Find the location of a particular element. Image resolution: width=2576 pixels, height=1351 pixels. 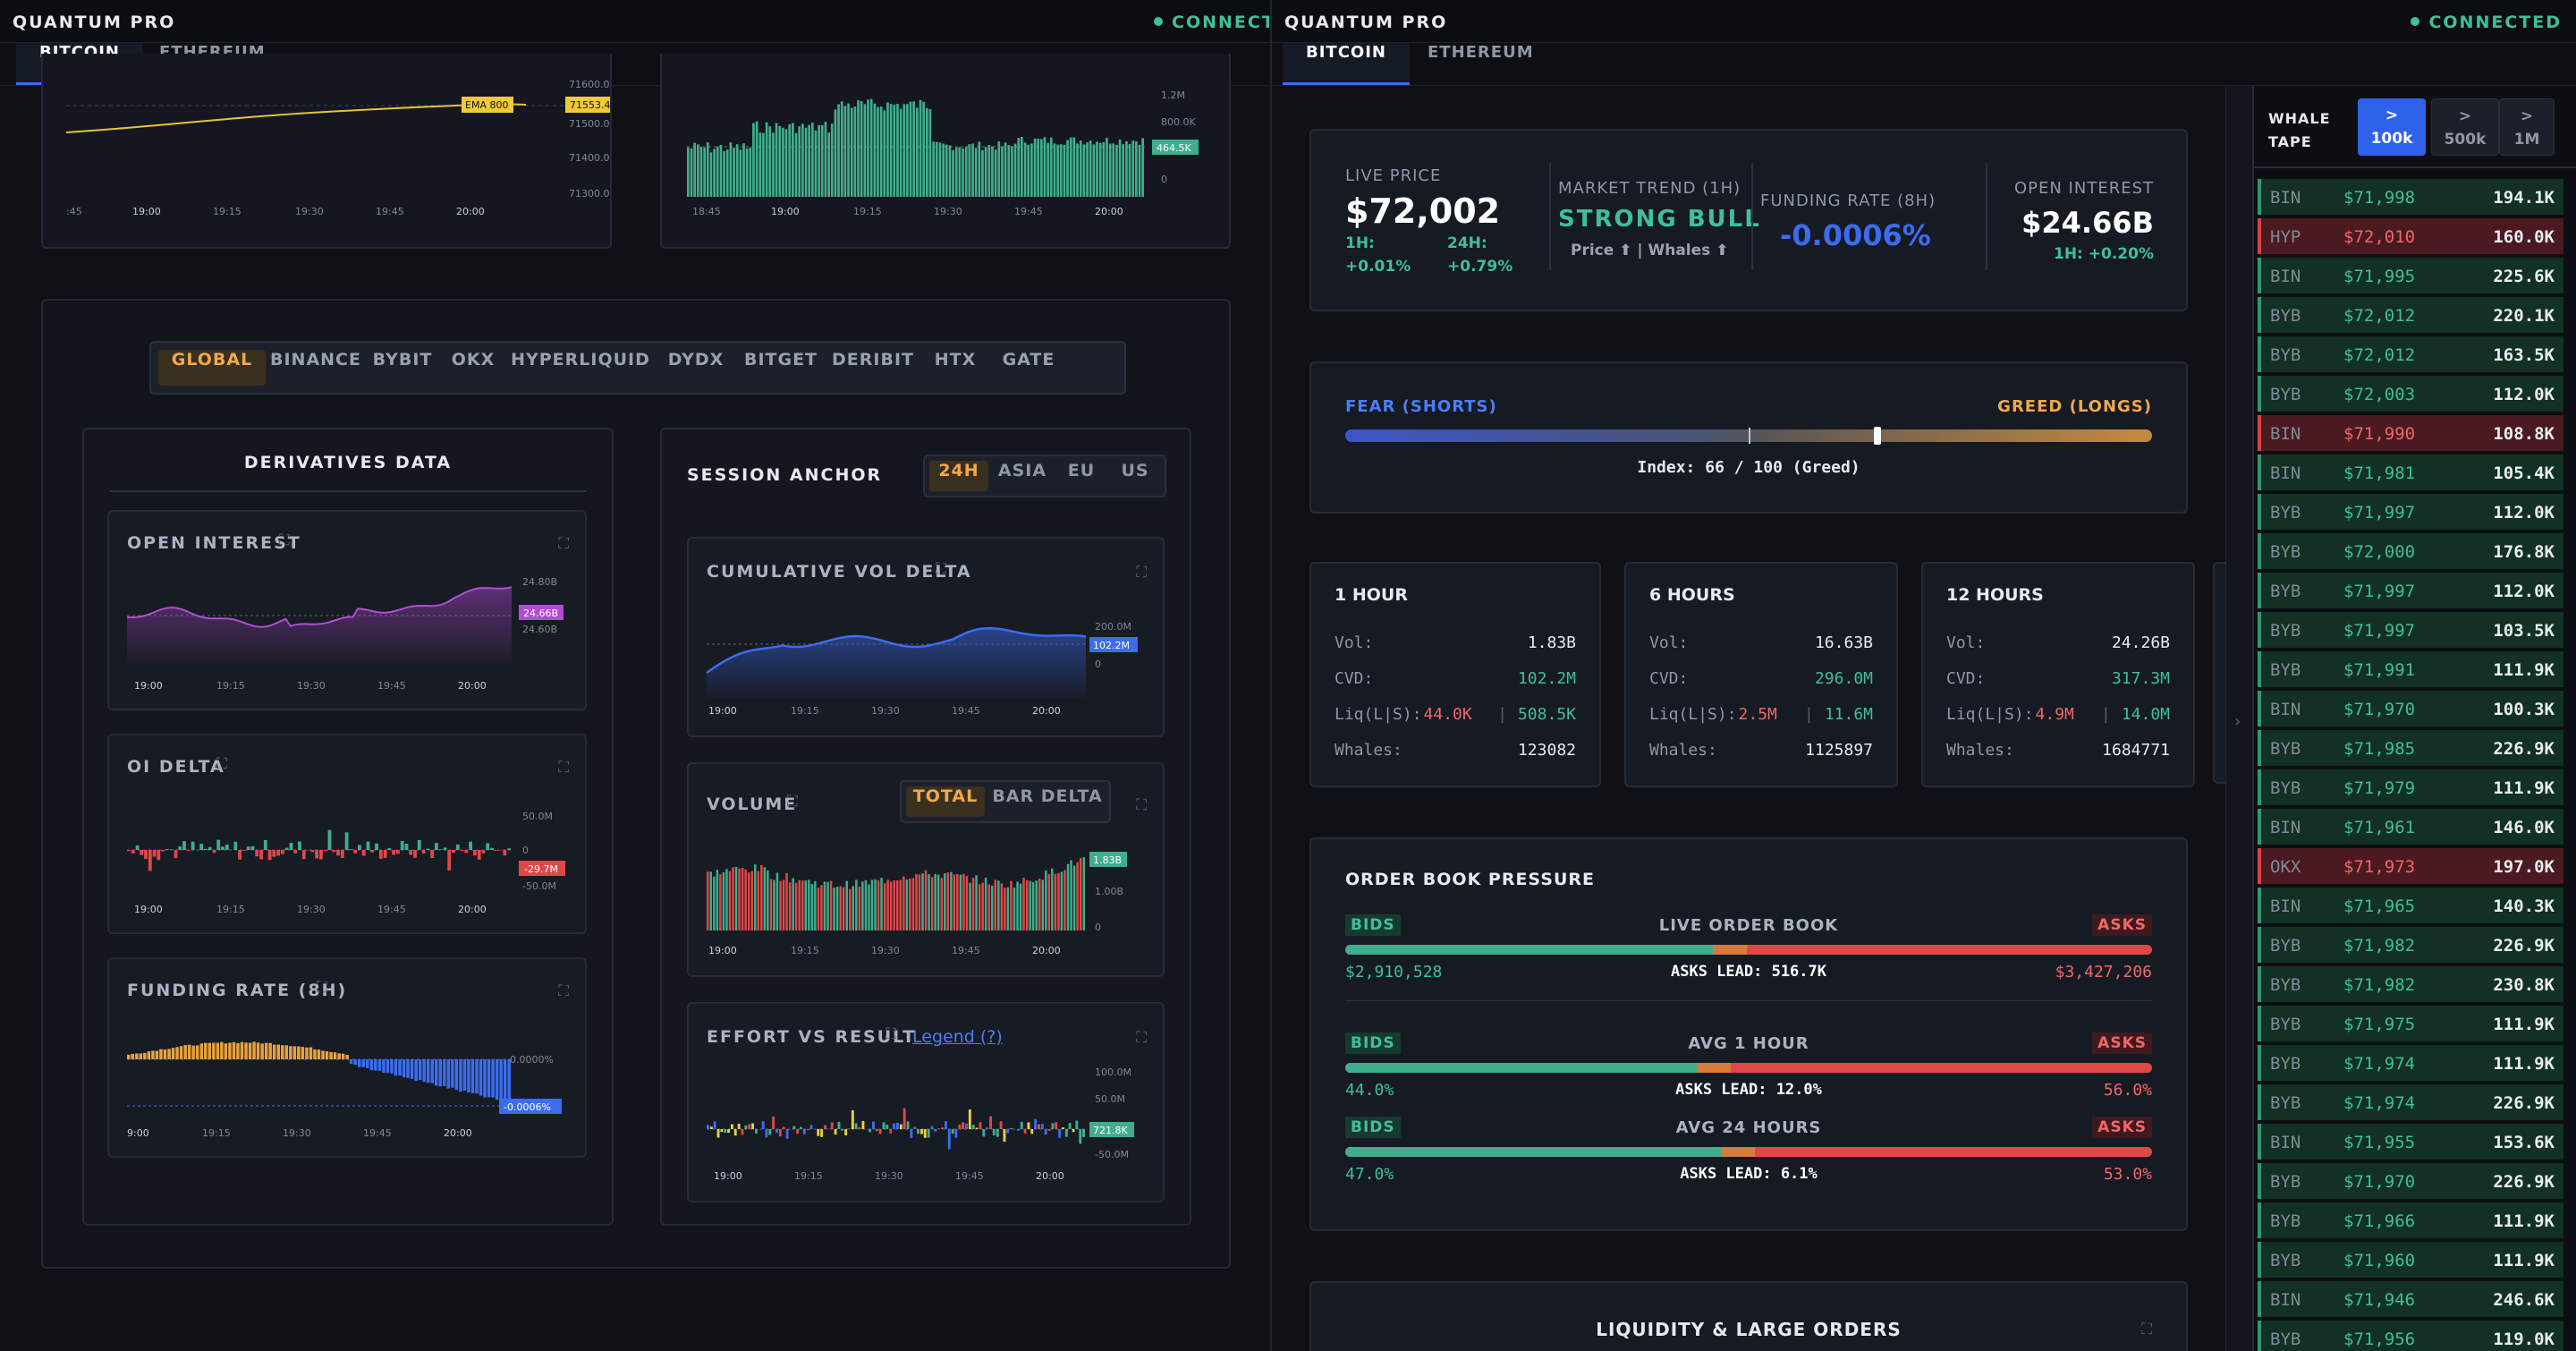

mode-total: TOTAL is located at coordinates (945, 801).